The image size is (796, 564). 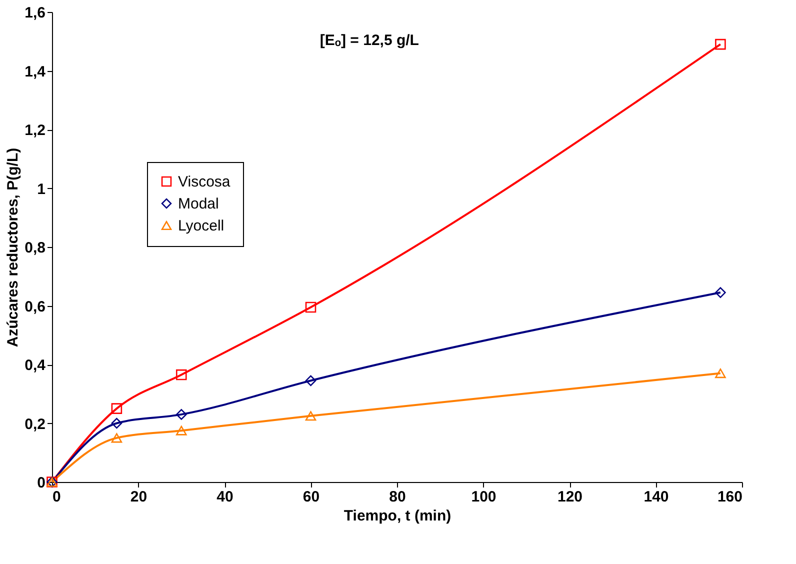 I want to click on y-tick-label: 0,2, so click(x=35, y=424).